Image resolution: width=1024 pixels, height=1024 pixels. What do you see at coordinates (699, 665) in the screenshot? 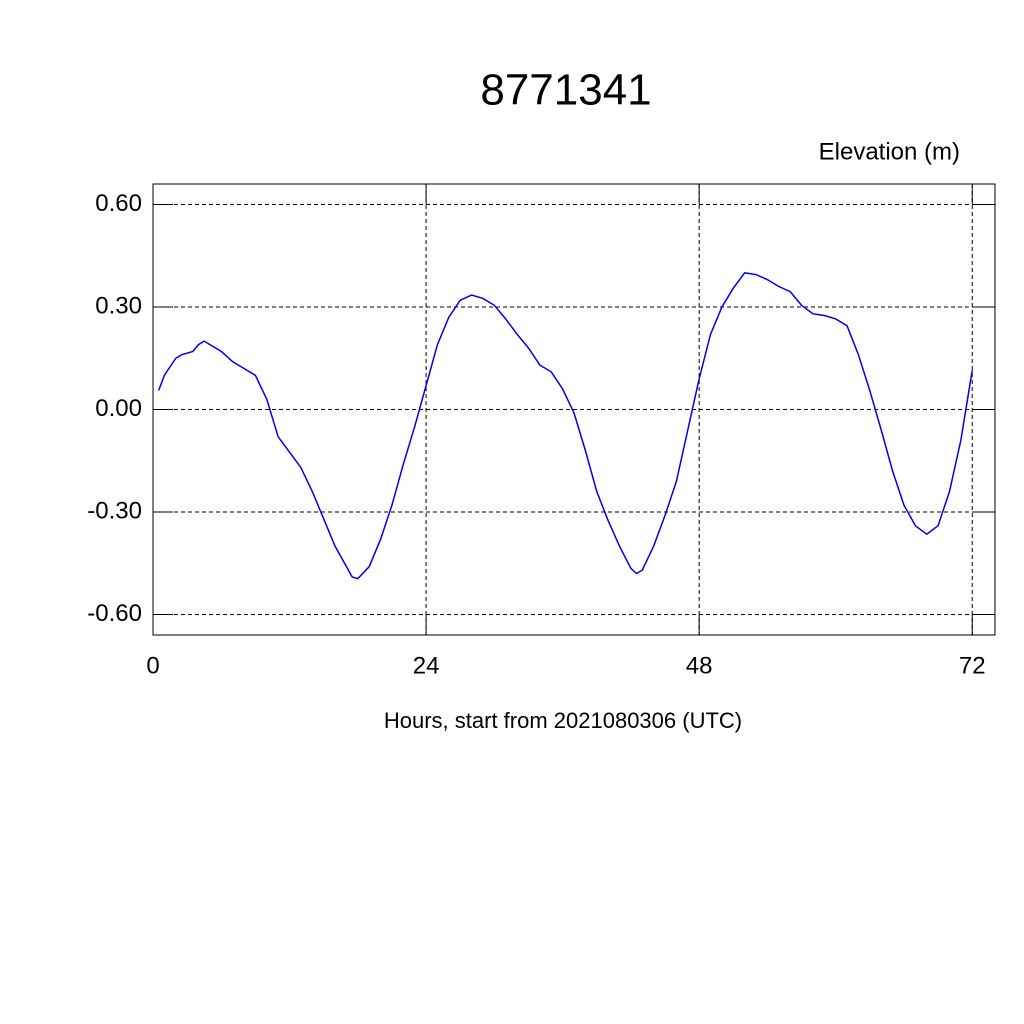
I see `x-tick-label: 48` at bounding box center [699, 665].